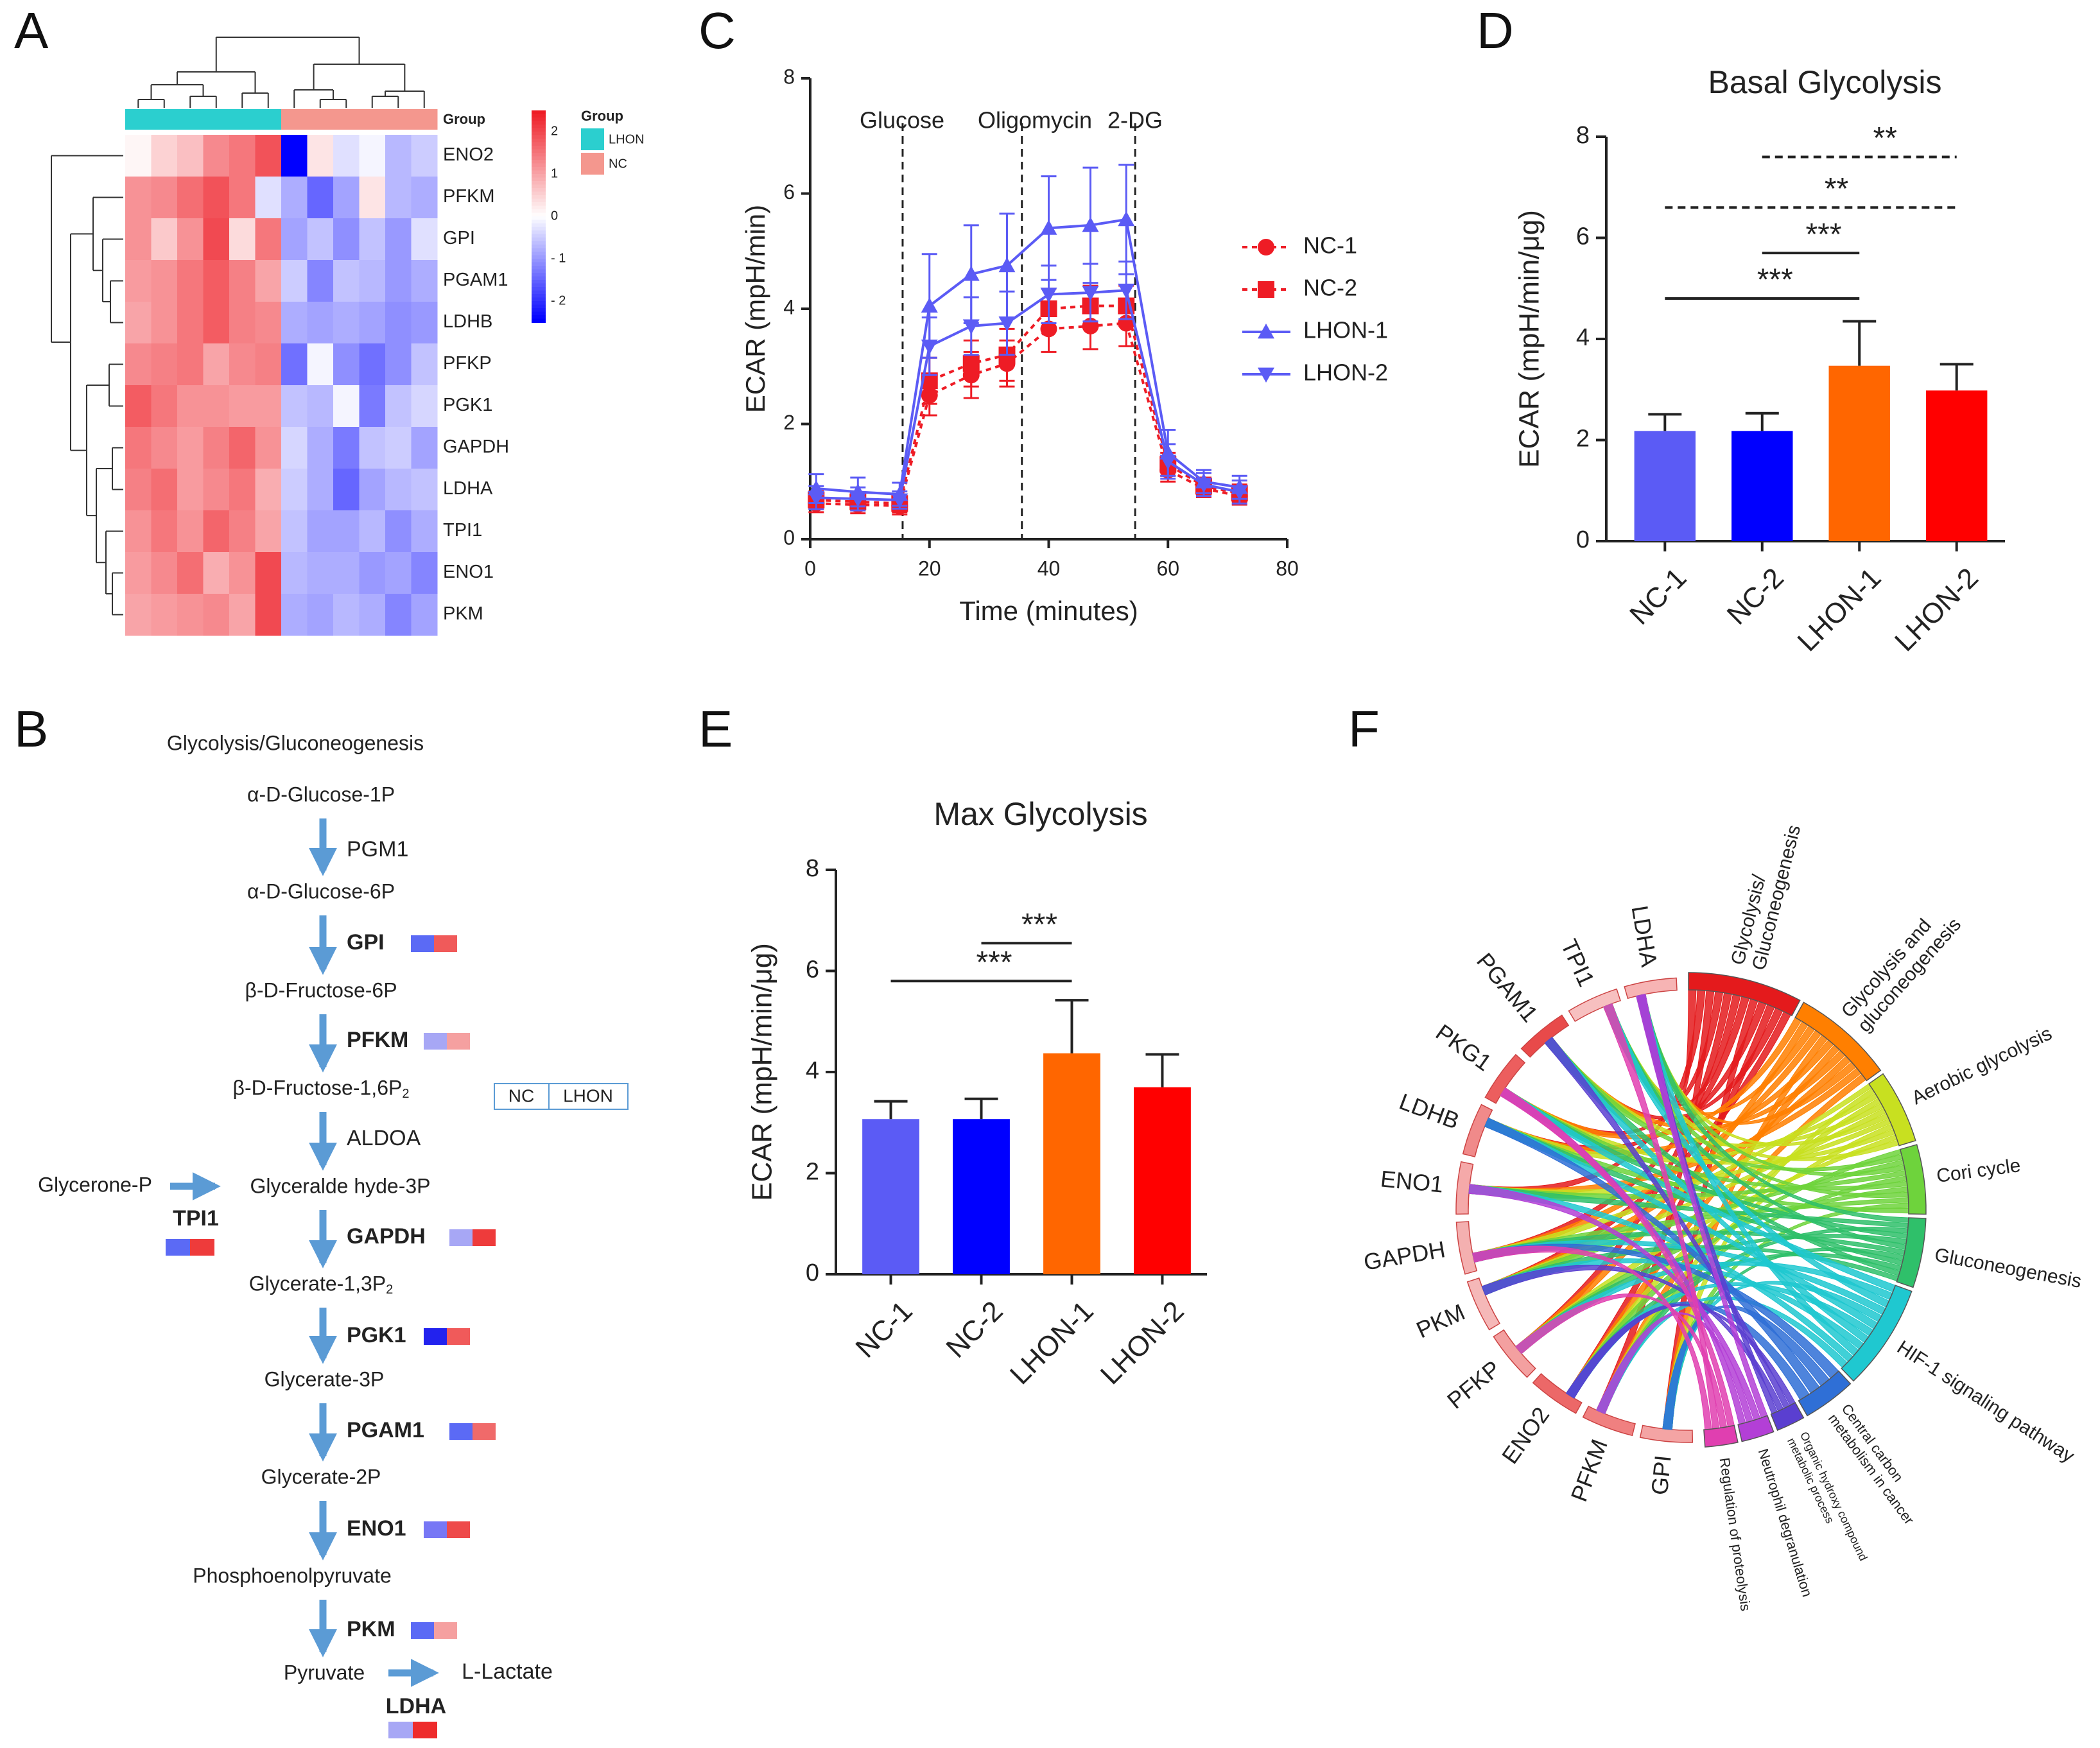 Image resolution: width=2100 pixels, height=1748 pixels. What do you see at coordinates (1464, 1047) in the screenshot?
I see `gene-label: PKG1` at bounding box center [1464, 1047].